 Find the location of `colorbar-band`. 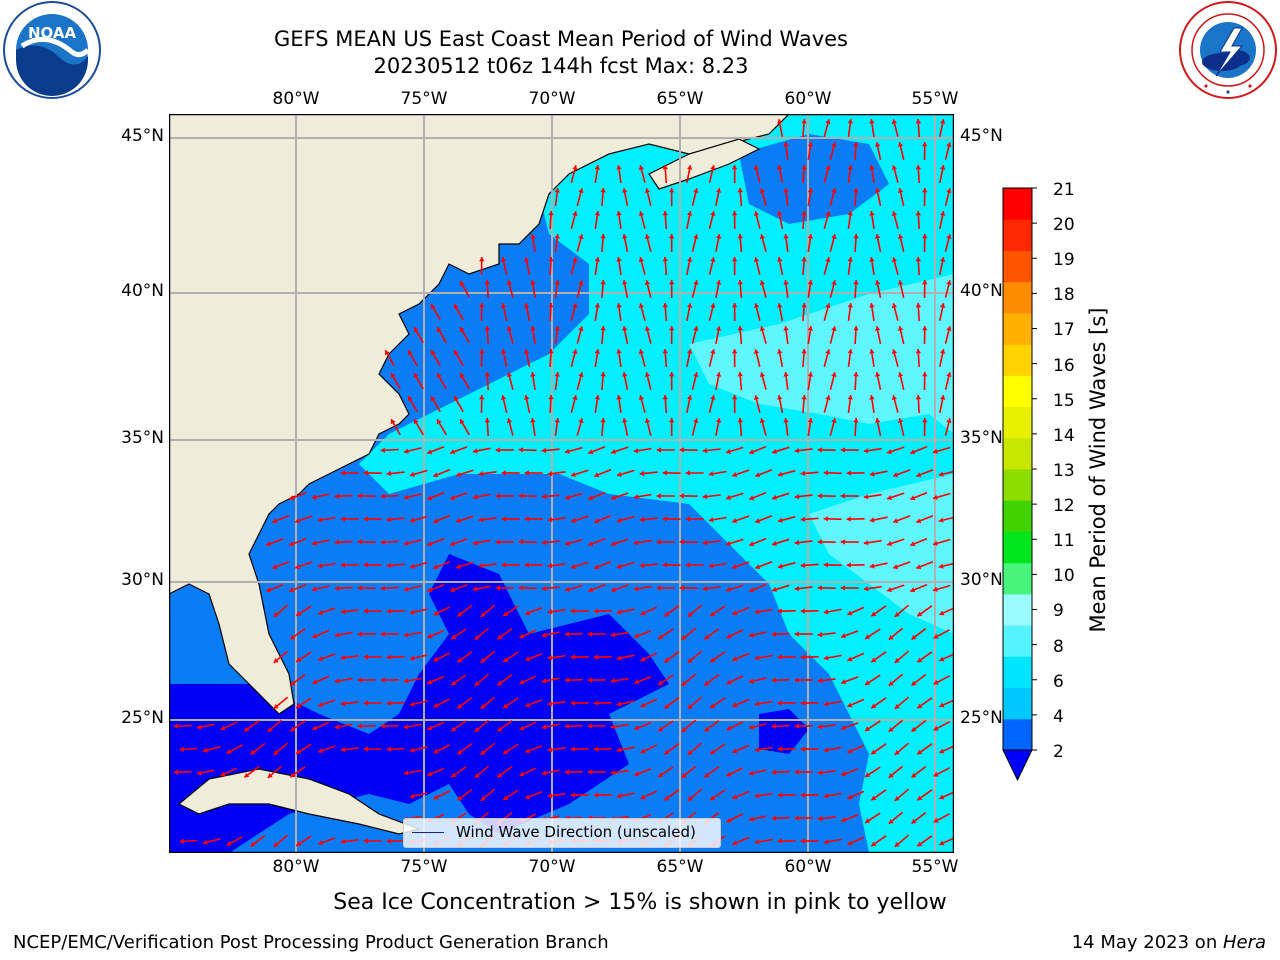

colorbar-band is located at coordinates (1017, 485).